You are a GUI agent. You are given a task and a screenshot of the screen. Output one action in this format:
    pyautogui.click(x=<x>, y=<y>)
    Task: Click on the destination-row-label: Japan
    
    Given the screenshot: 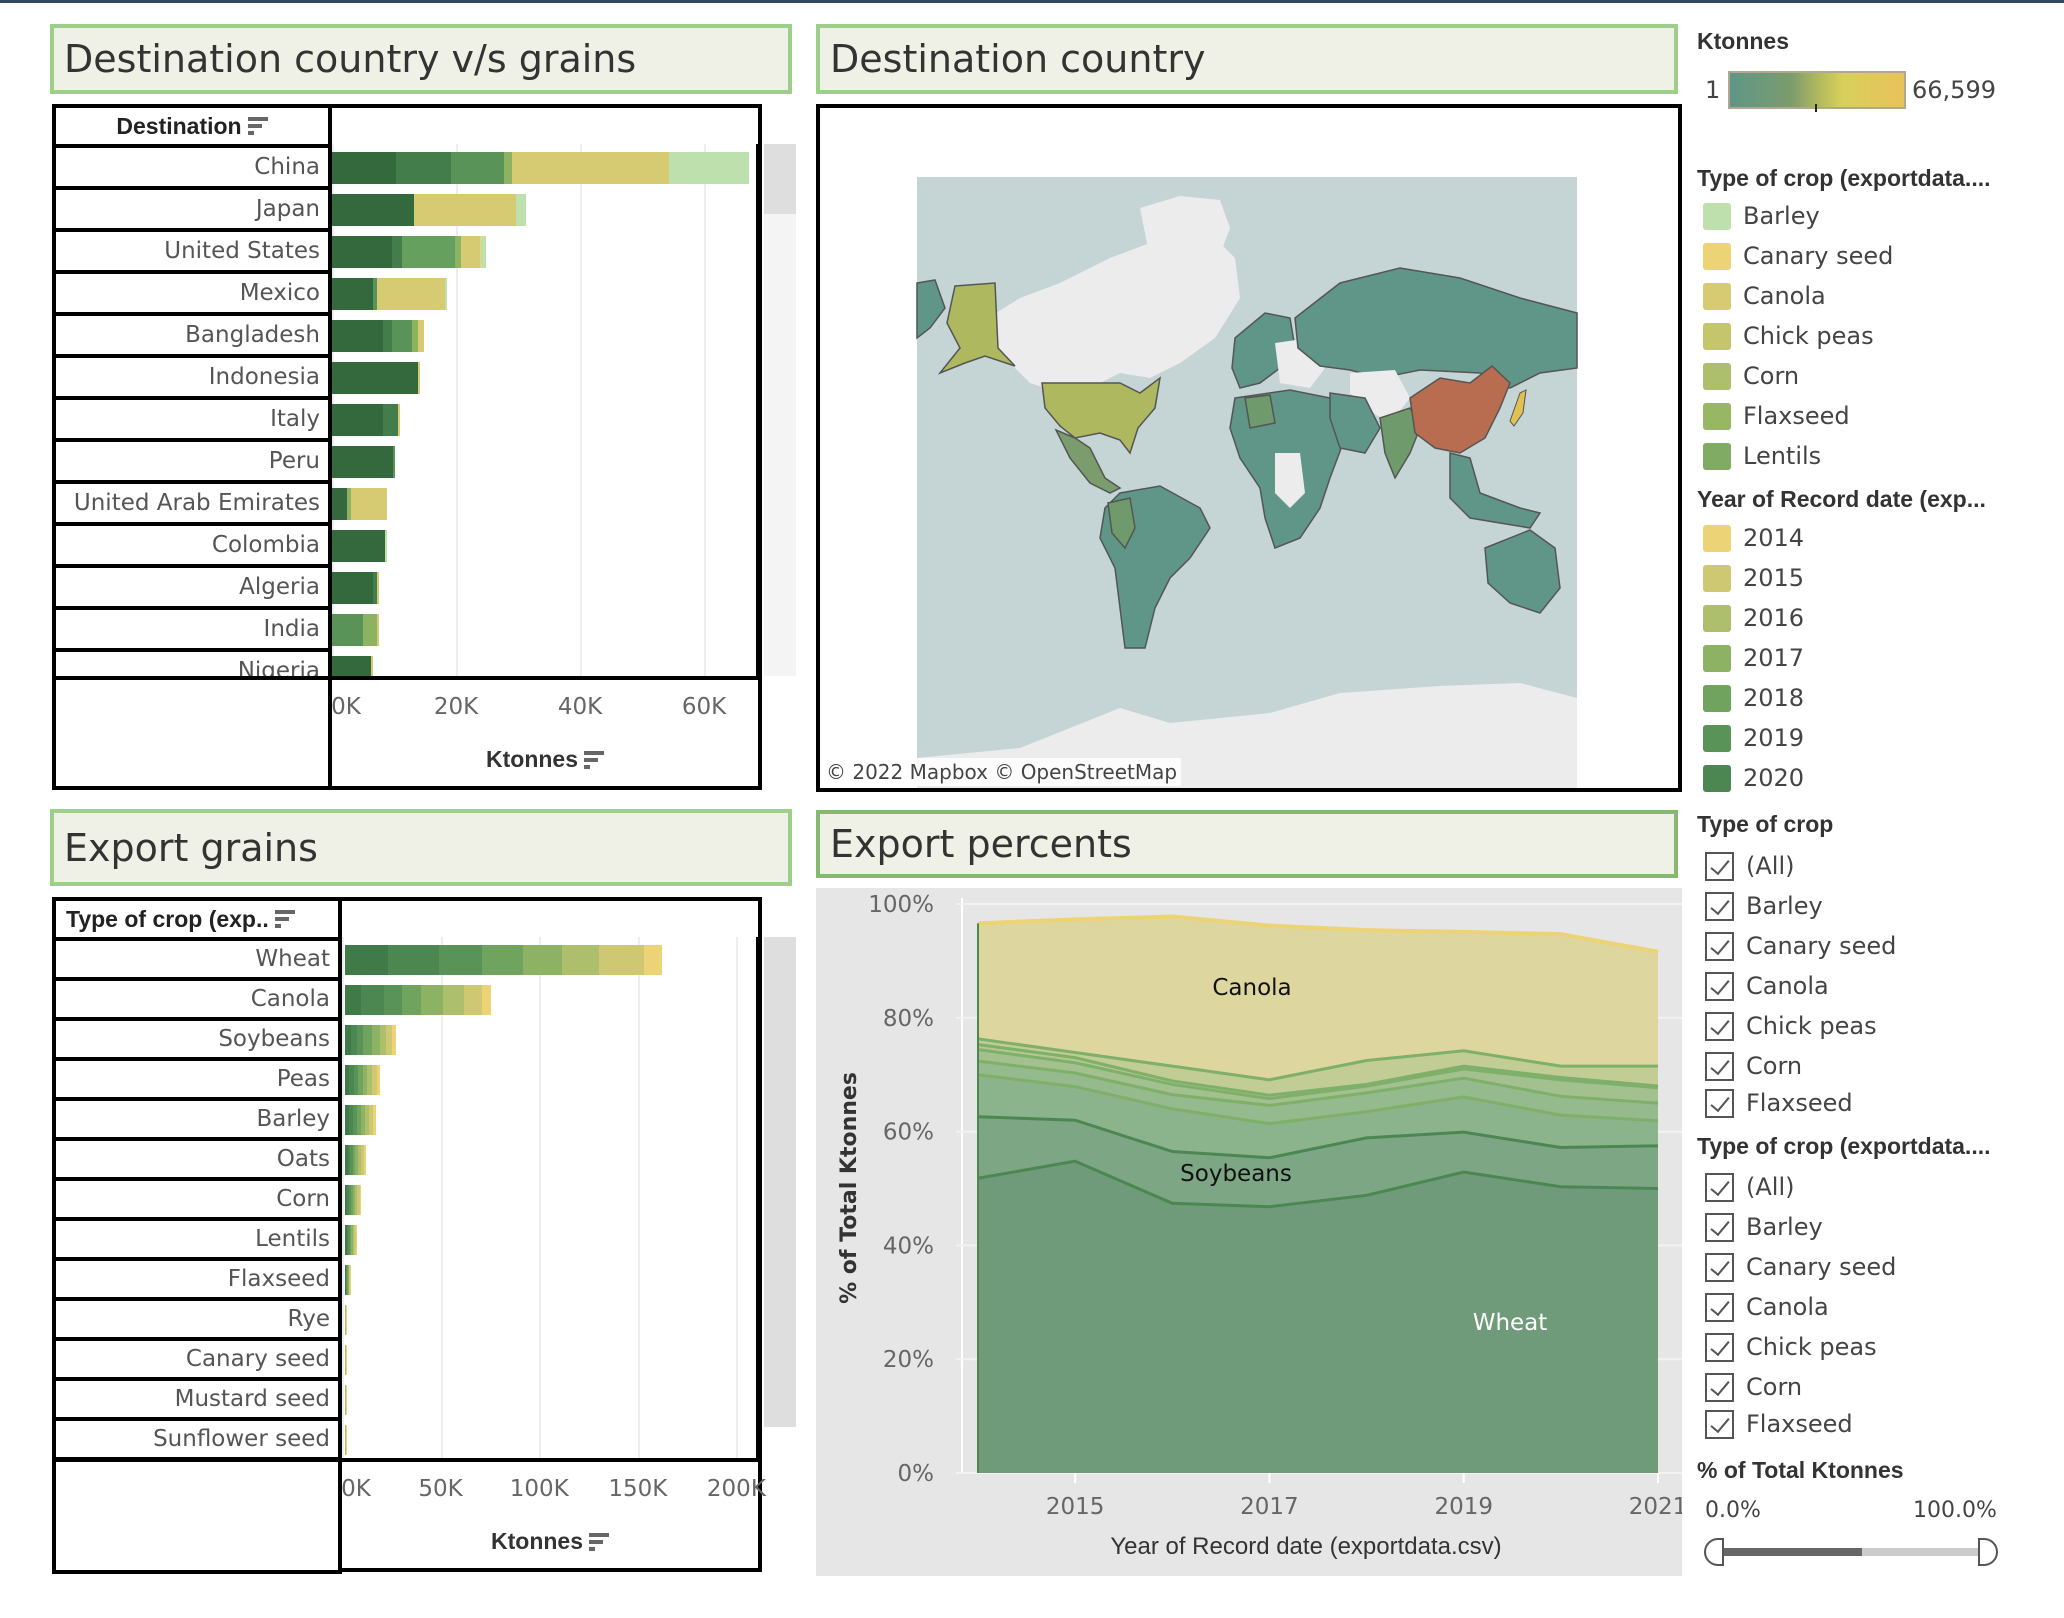 What is the action you would take?
    pyautogui.click(x=192, y=209)
    